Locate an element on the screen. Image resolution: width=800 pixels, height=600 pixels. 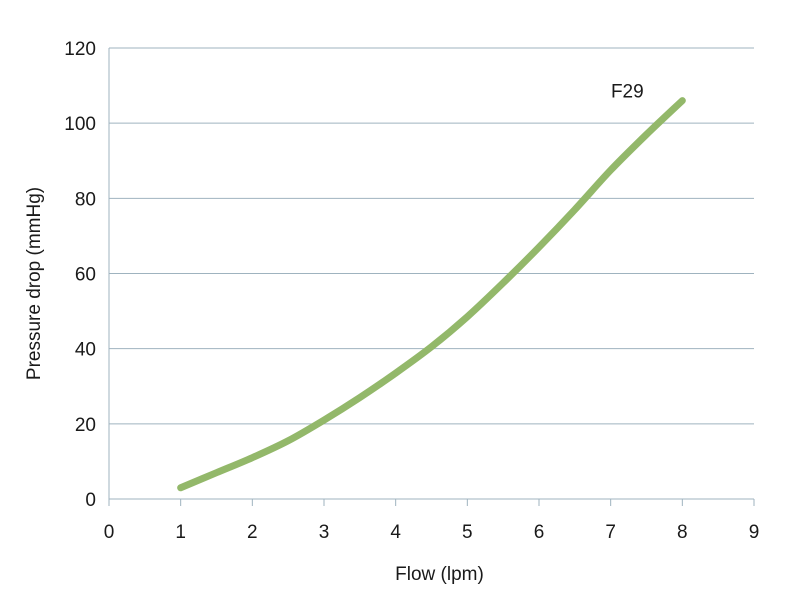
y-tick-label: 20 is located at coordinates (85, 425).